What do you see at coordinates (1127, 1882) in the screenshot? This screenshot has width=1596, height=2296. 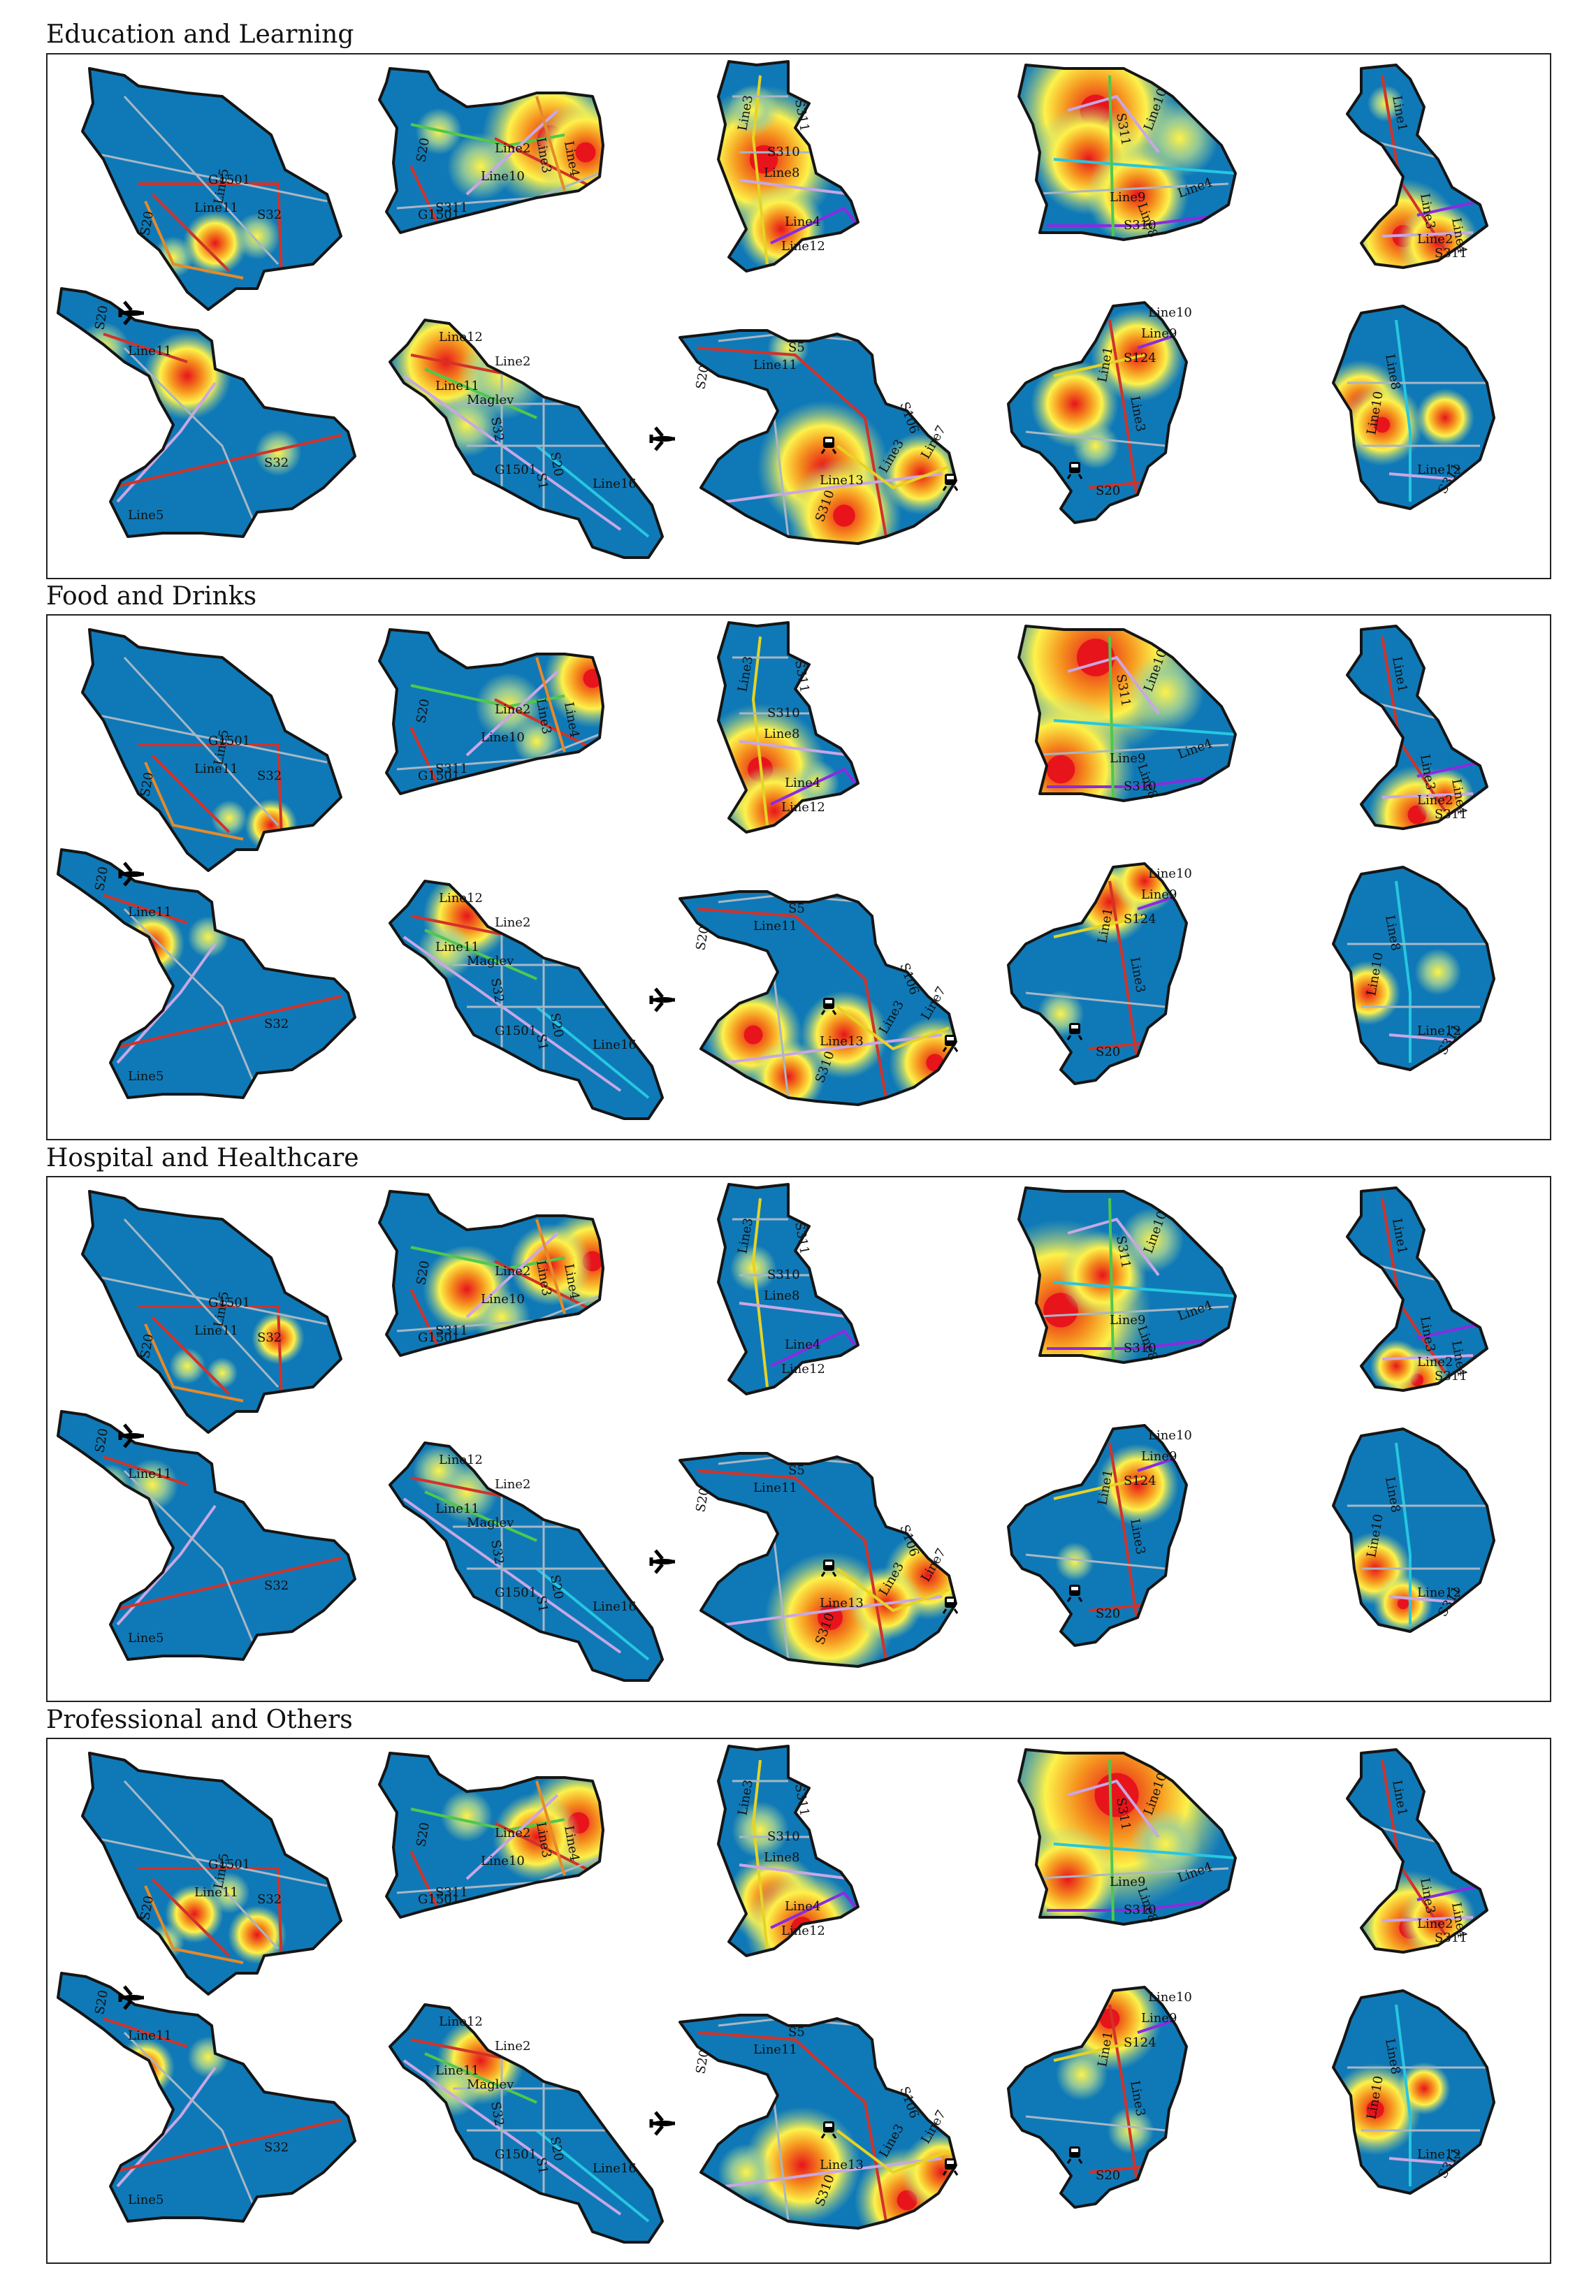 I see `map-label: Line9` at bounding box center [1127, 1882].